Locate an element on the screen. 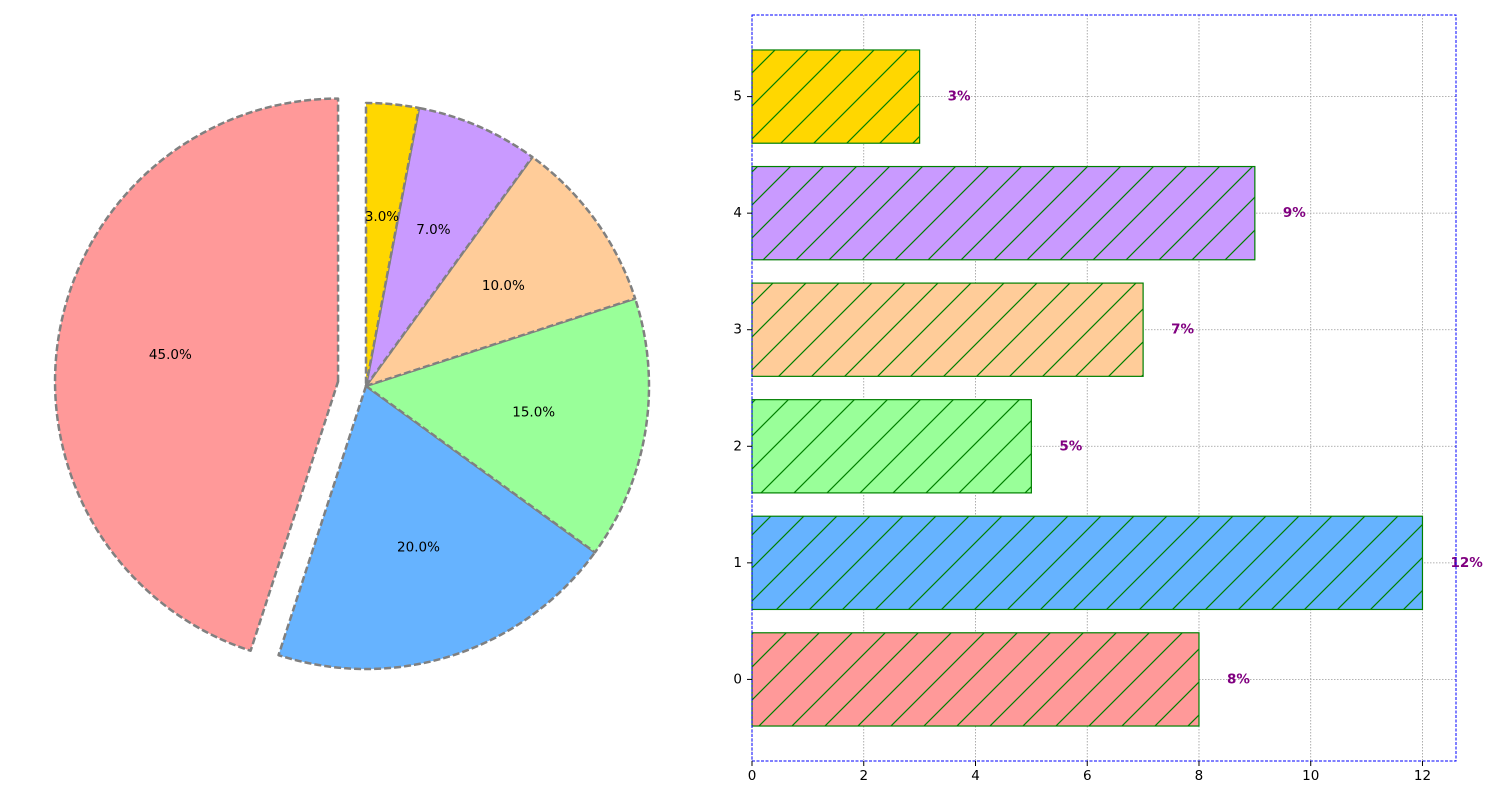 The width and height of the screenshot is (1500, 800). y-tick-label: 1 is located at coordinates (737, 563).